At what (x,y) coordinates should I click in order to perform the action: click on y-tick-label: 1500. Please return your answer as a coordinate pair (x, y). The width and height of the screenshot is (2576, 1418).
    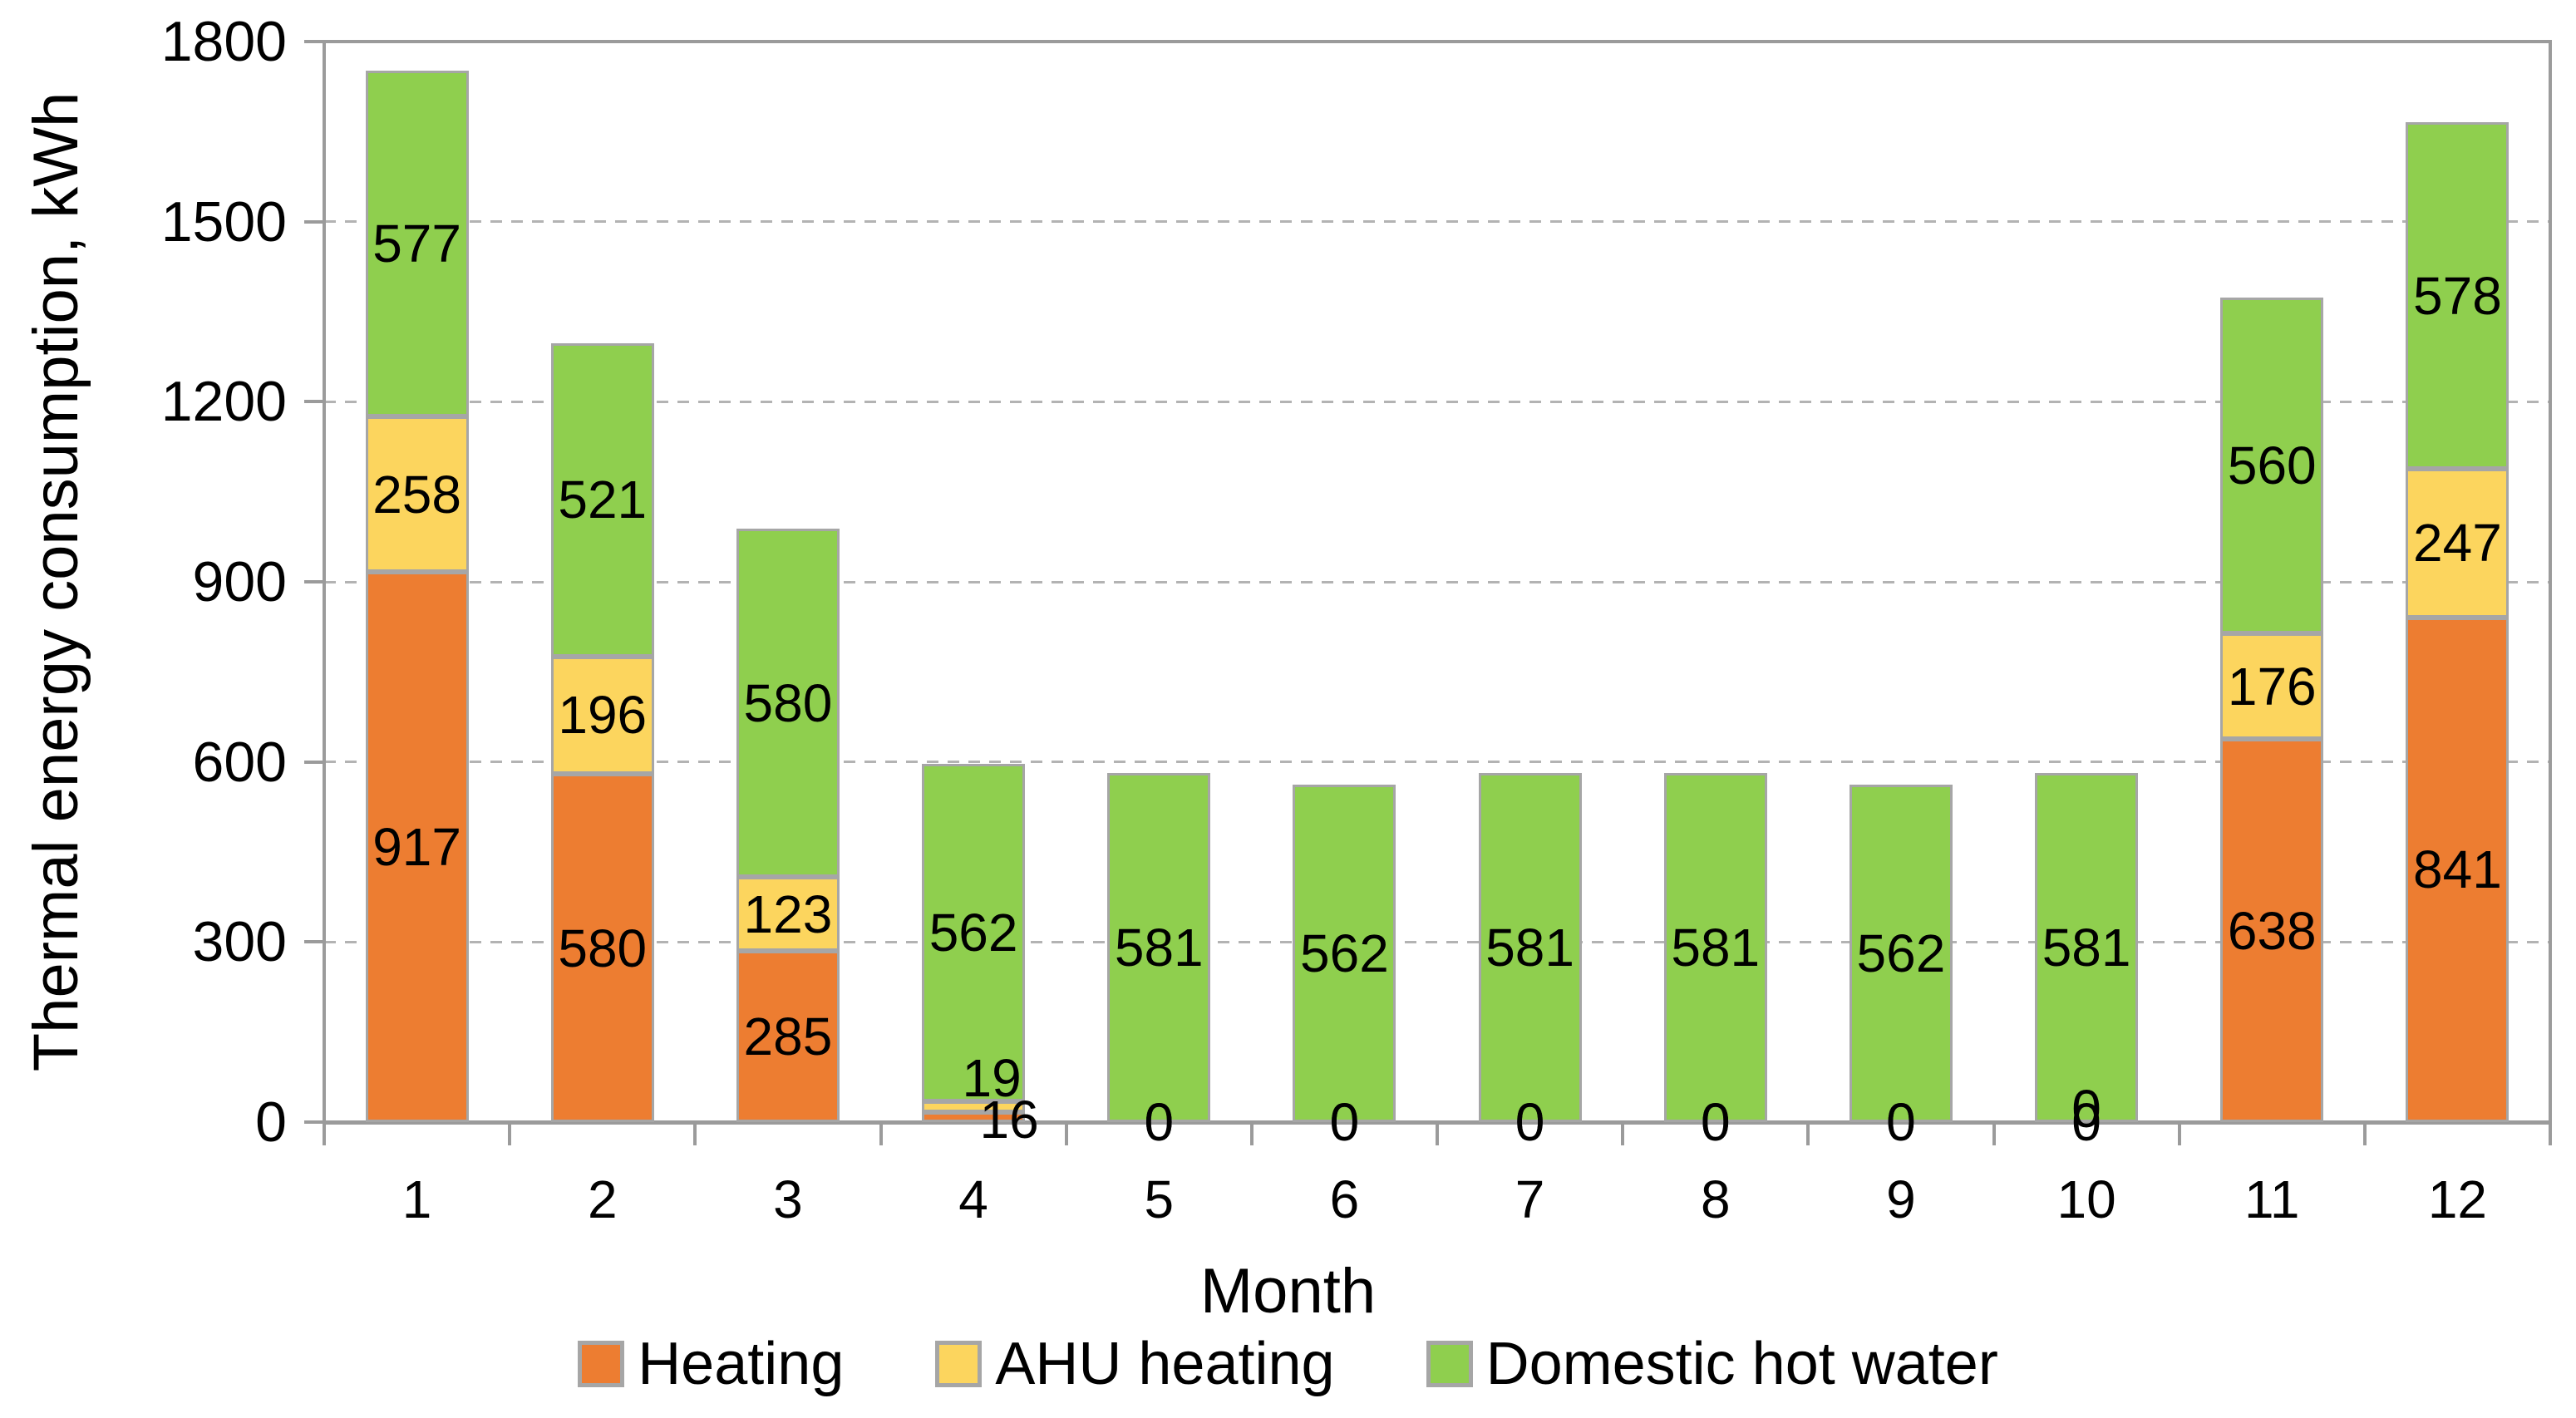
    Looking at the image, I should click on (223, 222).